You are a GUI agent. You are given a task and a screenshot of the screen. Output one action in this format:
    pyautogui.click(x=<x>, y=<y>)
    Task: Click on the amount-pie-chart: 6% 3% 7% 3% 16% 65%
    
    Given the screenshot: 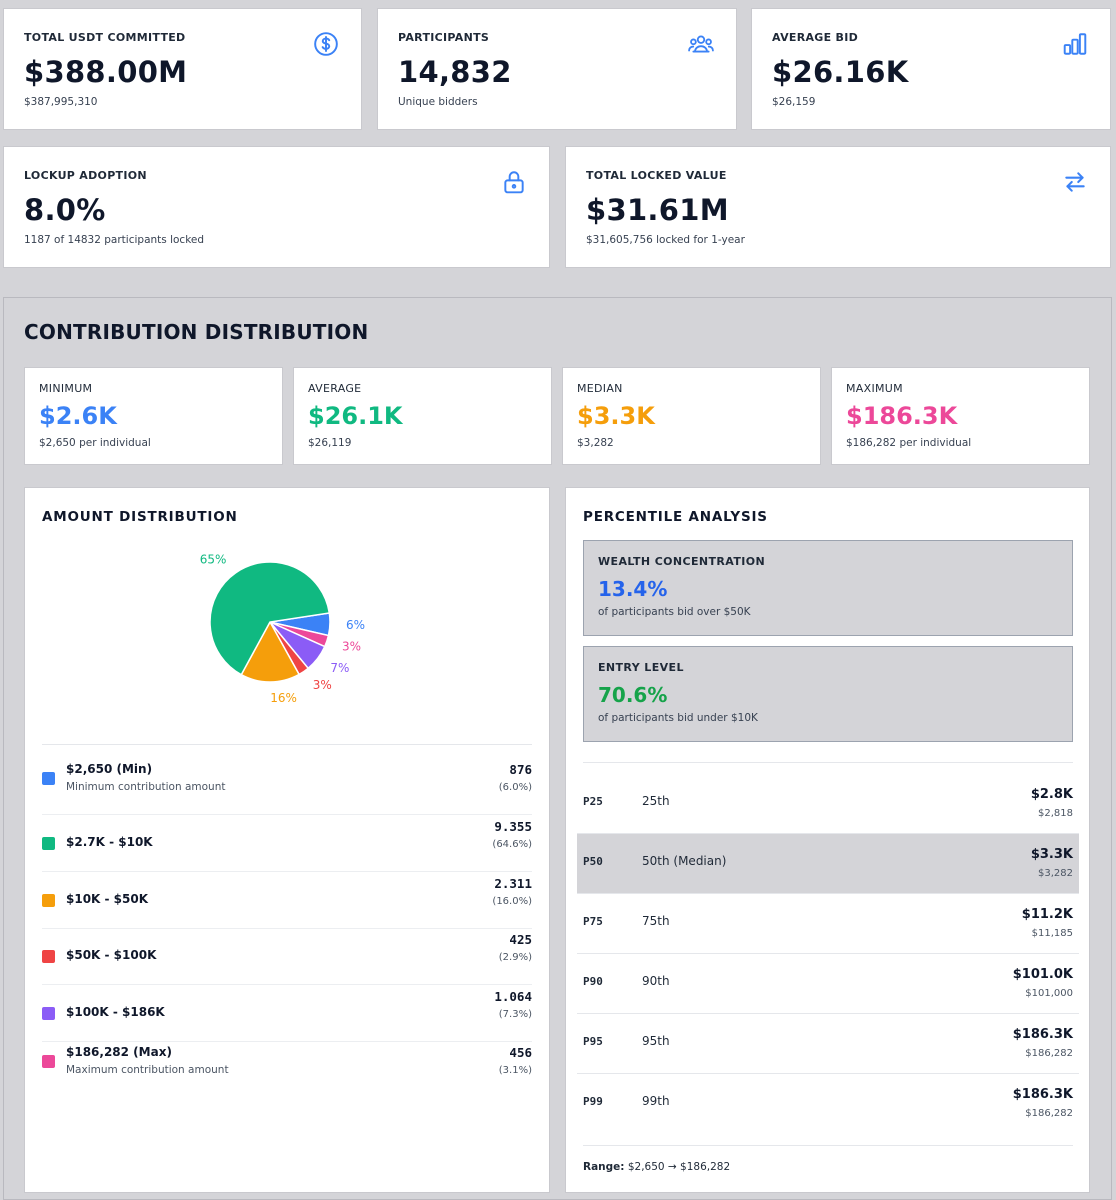 What is the action you would take?
    pyautogui.click(x=282, y=629)
    